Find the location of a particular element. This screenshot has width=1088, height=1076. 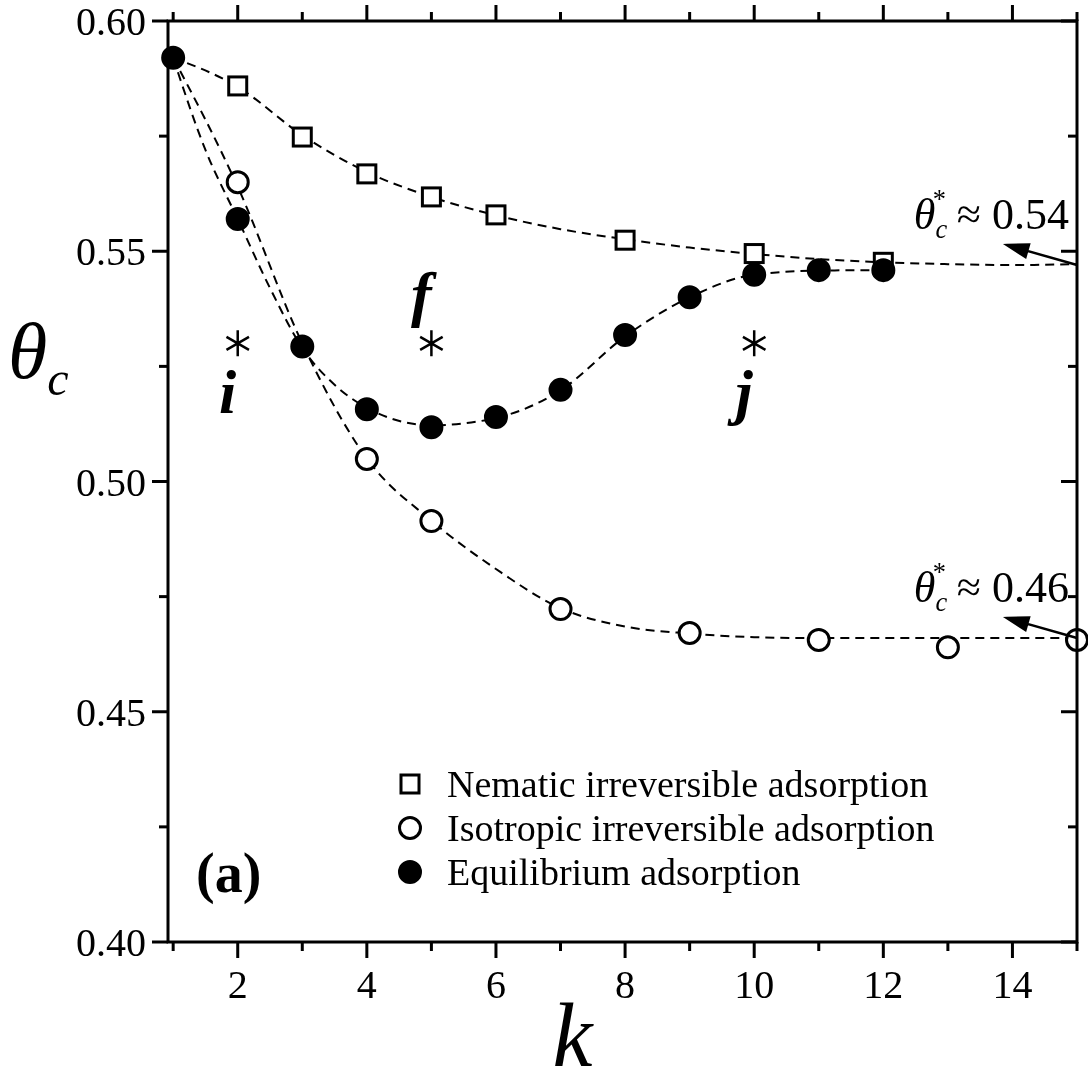

y-tick-label: 0.50 is located at coordinates (111, 482).